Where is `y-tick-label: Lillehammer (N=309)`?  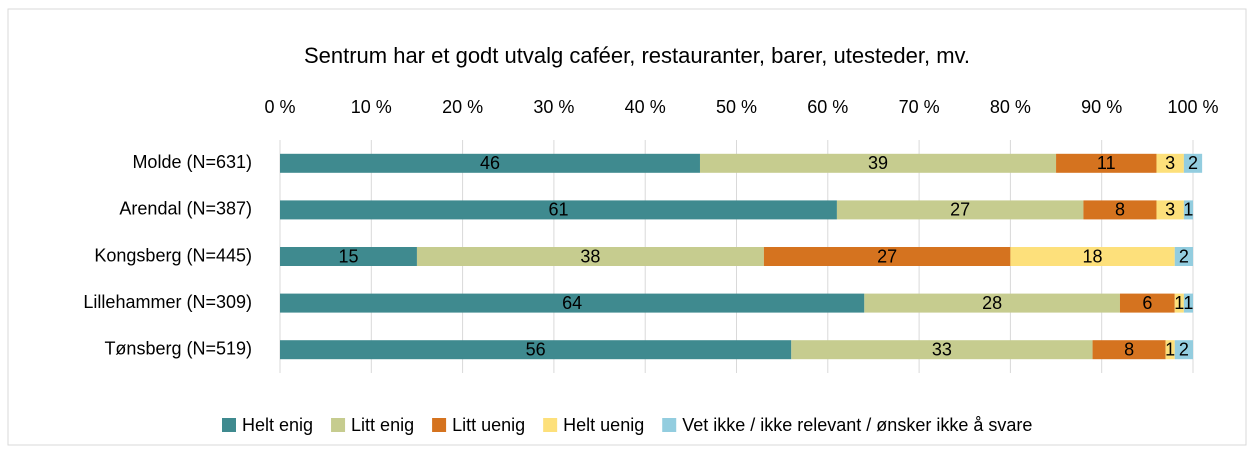
y-tick-label: Lillehammer (N=309) is located at coordinates (167, 302).